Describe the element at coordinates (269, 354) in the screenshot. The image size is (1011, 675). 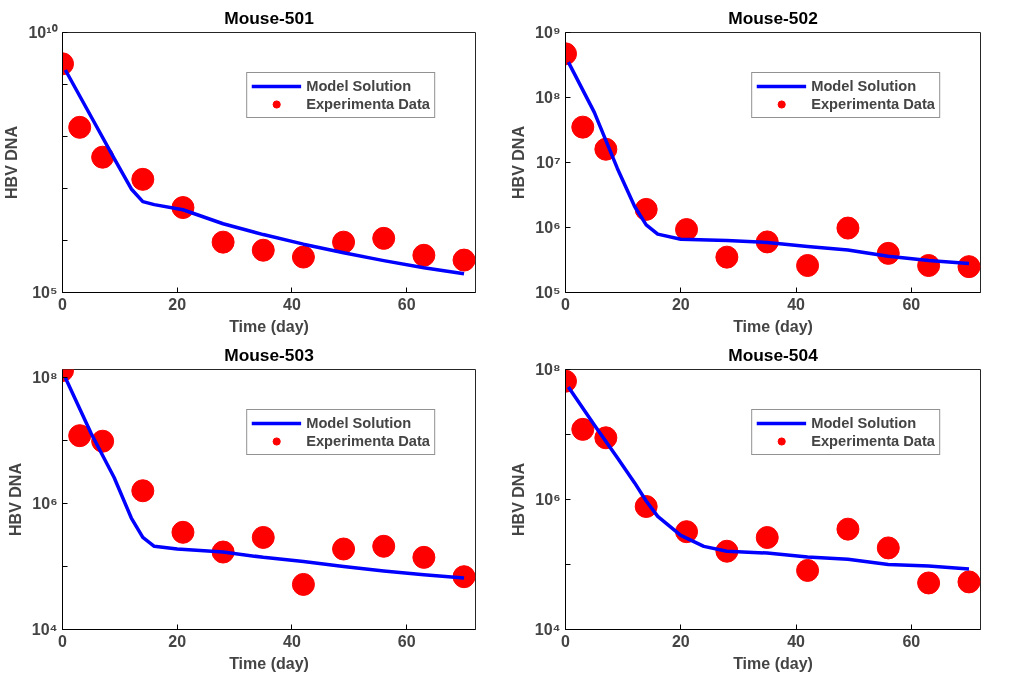
I see `chart-title: Mouse-503` at that location.